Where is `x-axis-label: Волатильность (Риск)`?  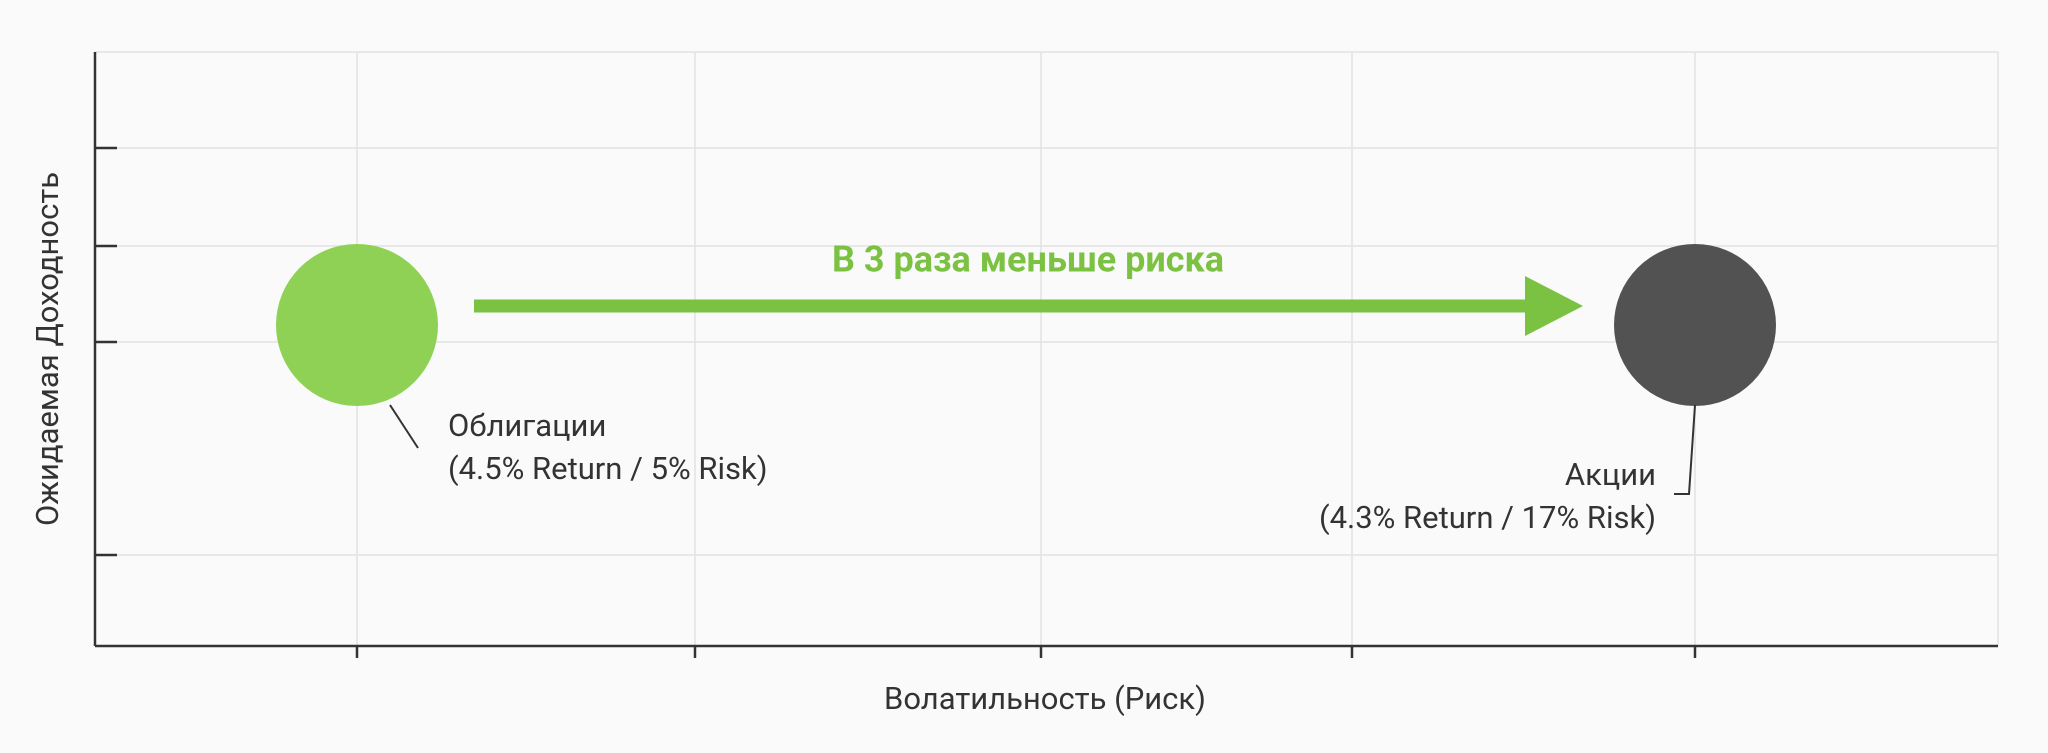 x-axis-label: Волатильность (Риск) is located at coordinates (1045, 698).